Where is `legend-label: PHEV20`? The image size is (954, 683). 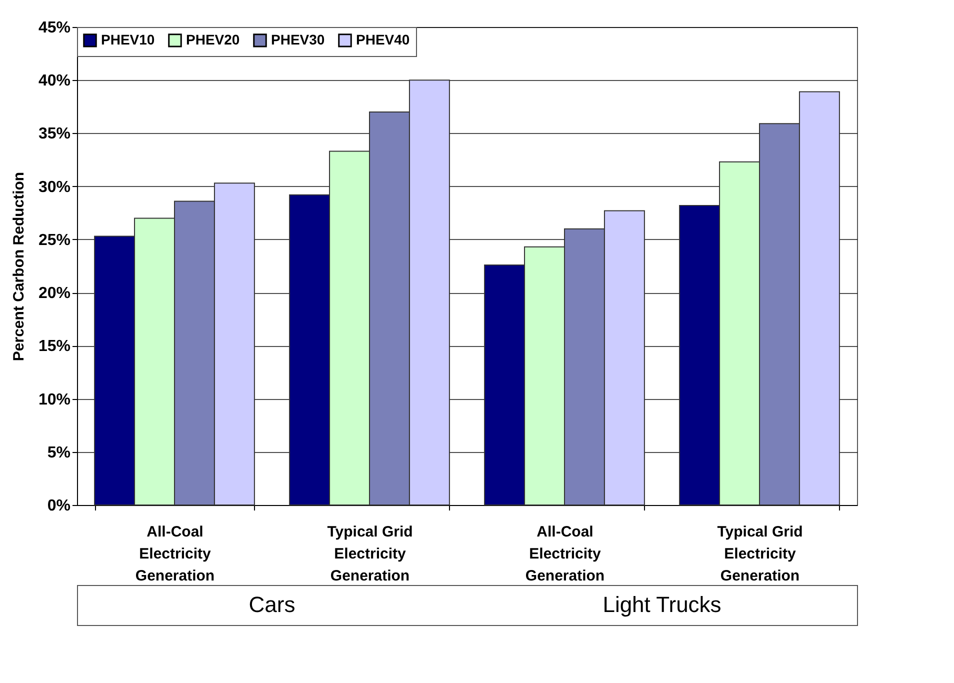 legend-label: PHEV20 is located at coordinates (213, 39).